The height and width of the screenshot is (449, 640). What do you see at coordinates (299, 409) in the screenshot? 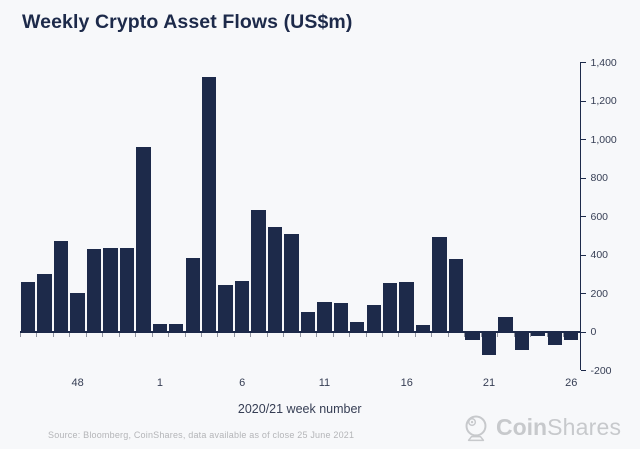
I see `x-axis-title: 2020/21 week number` at bounding box center [299, 409].